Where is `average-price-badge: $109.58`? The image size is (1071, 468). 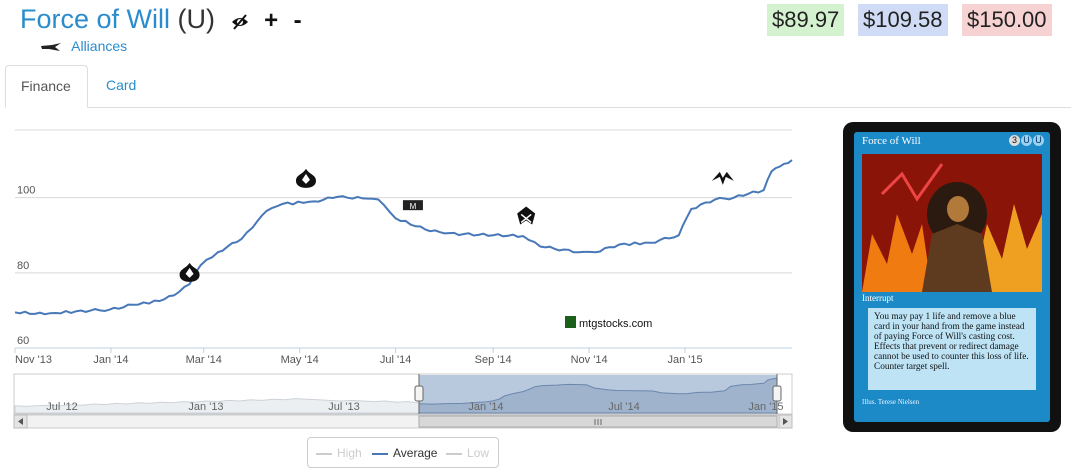
average-price-badge: $109.58 is located at coordinates (903, 20).